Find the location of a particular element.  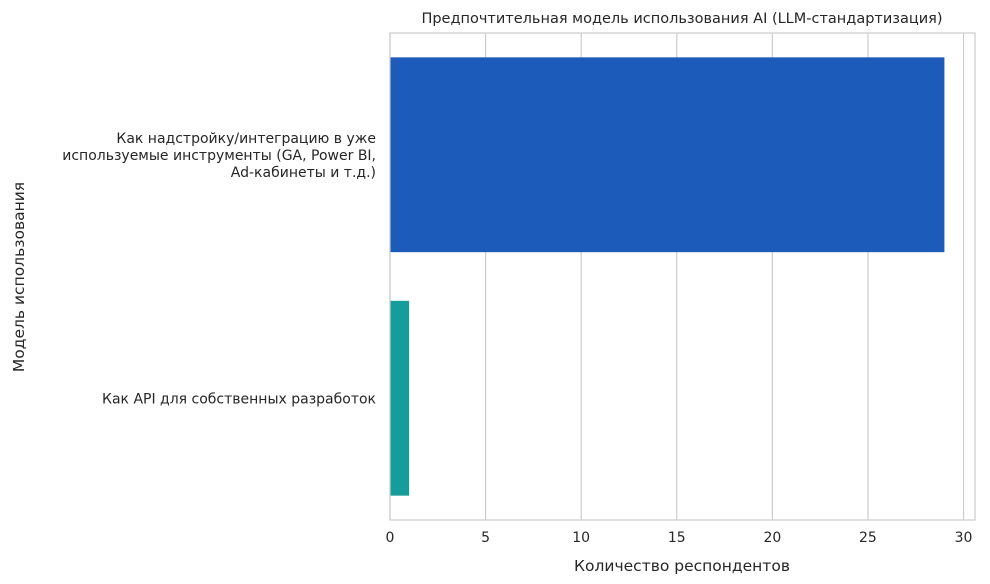

x-tick-label: 25 is located at coordinates (868, 538).